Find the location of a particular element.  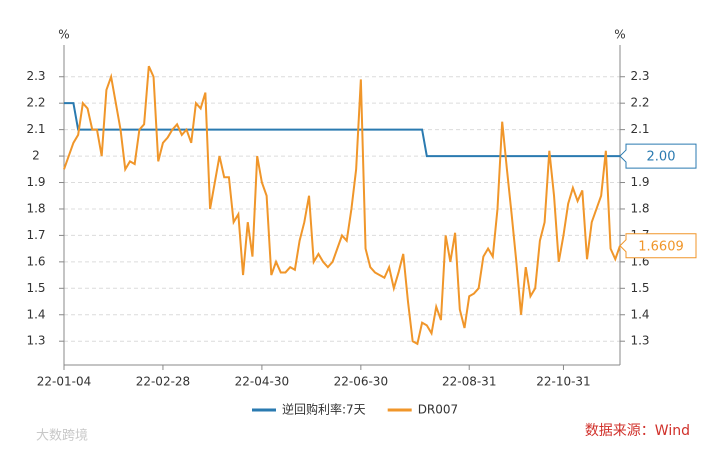

source: 数据来源：Wind is located at coordinates (637, 431).